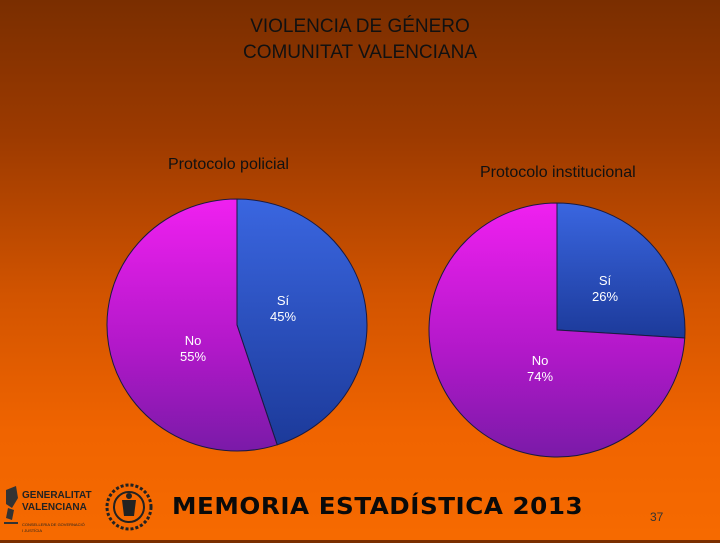 This screenshot has width=720, height=543. Describe the element at coordinates (193, 340) in the screenshot. I see `pie-left-label-no: No` at that location.